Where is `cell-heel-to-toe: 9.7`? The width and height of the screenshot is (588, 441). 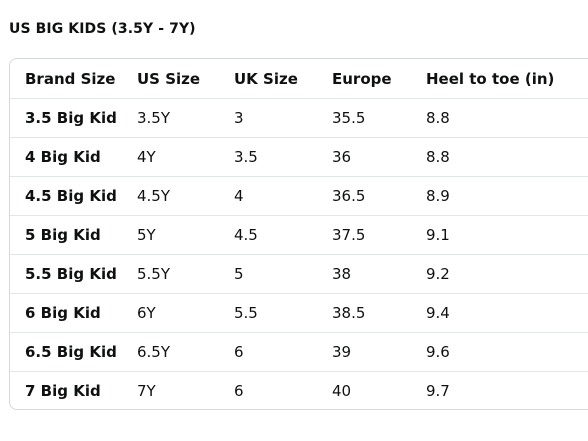
cell-heel-to-toe: 9.7 is located at coordinates (507, 390).